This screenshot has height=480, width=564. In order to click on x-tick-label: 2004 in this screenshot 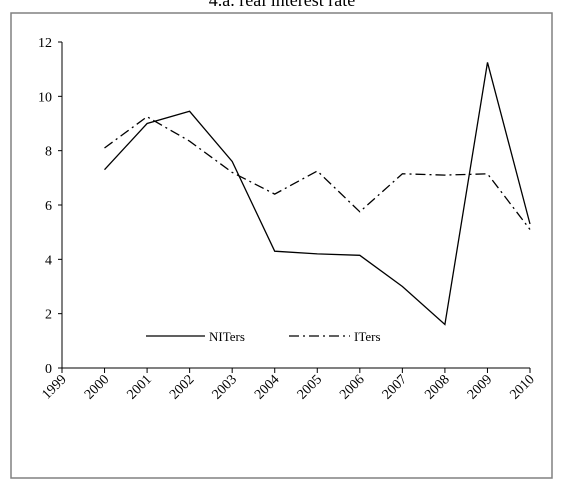, I will do `click(267, 387)`.